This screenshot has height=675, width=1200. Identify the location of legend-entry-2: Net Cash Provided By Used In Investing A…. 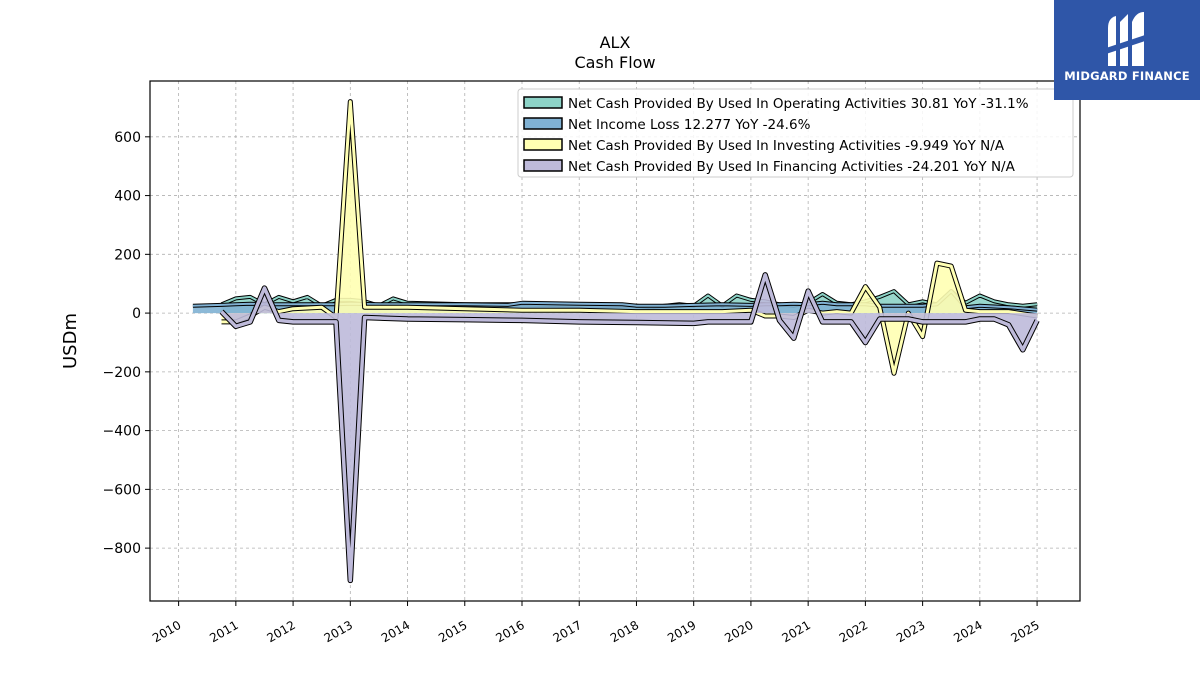
(786, 146).